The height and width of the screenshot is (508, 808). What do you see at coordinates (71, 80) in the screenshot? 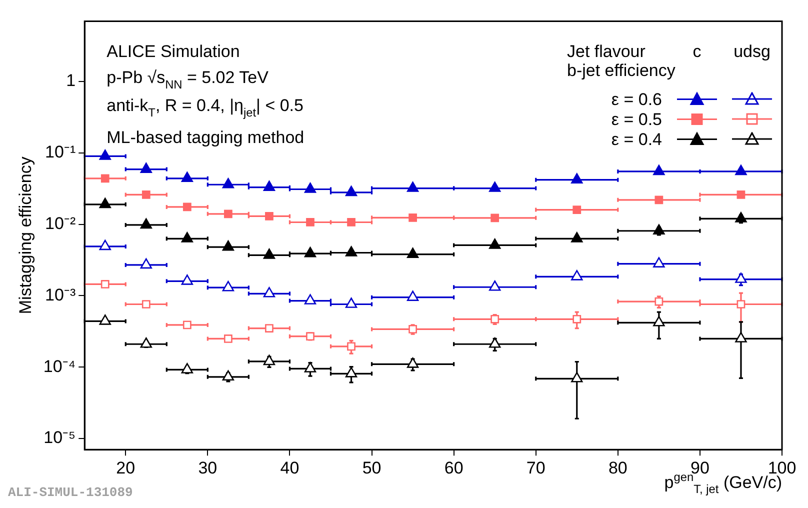
I see `y-tick-label: 1` at bounding box center [71, 80].